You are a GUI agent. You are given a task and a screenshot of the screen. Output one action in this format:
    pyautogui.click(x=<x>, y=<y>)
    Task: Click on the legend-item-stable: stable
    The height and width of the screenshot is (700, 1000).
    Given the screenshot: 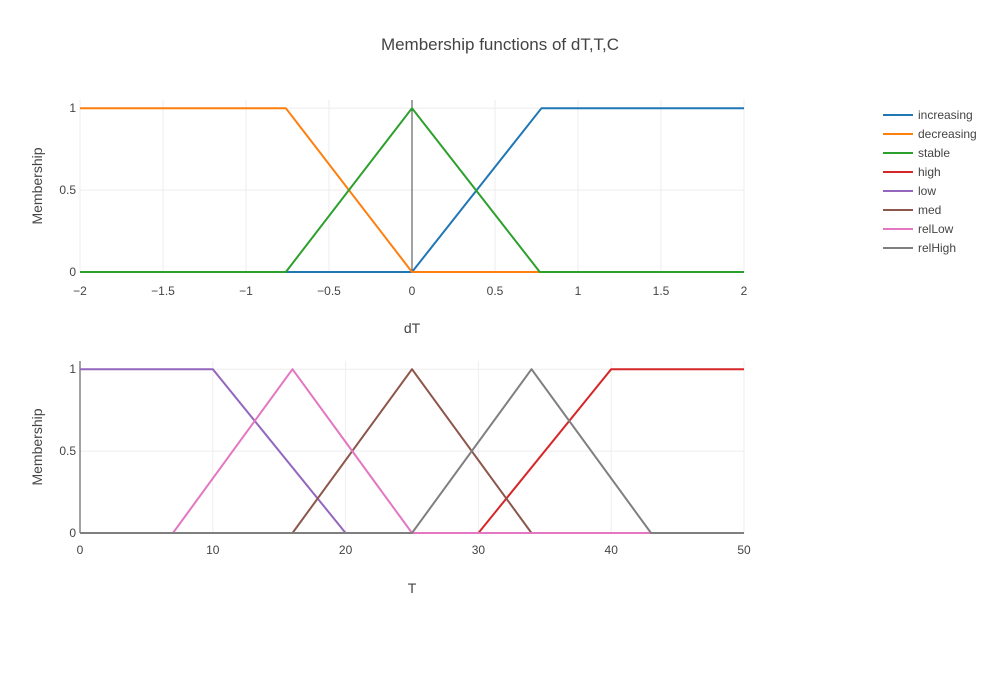 What is the action you would take?
    pyautogui.click(x=916, y=153)
    